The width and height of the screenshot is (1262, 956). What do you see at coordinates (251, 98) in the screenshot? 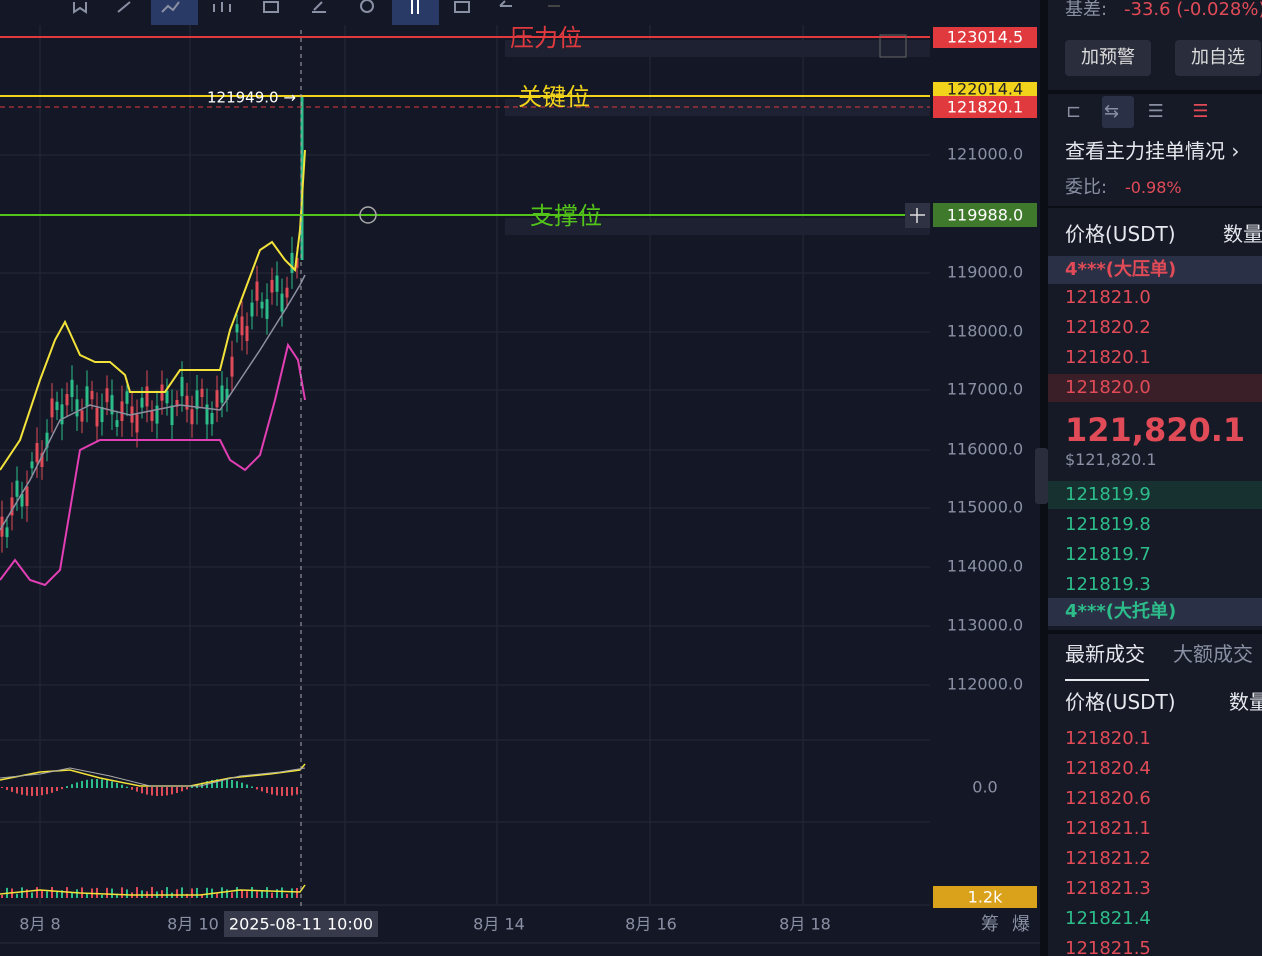
I see `high-annotation: 121949.0 →` at bounding box center [251, 98].